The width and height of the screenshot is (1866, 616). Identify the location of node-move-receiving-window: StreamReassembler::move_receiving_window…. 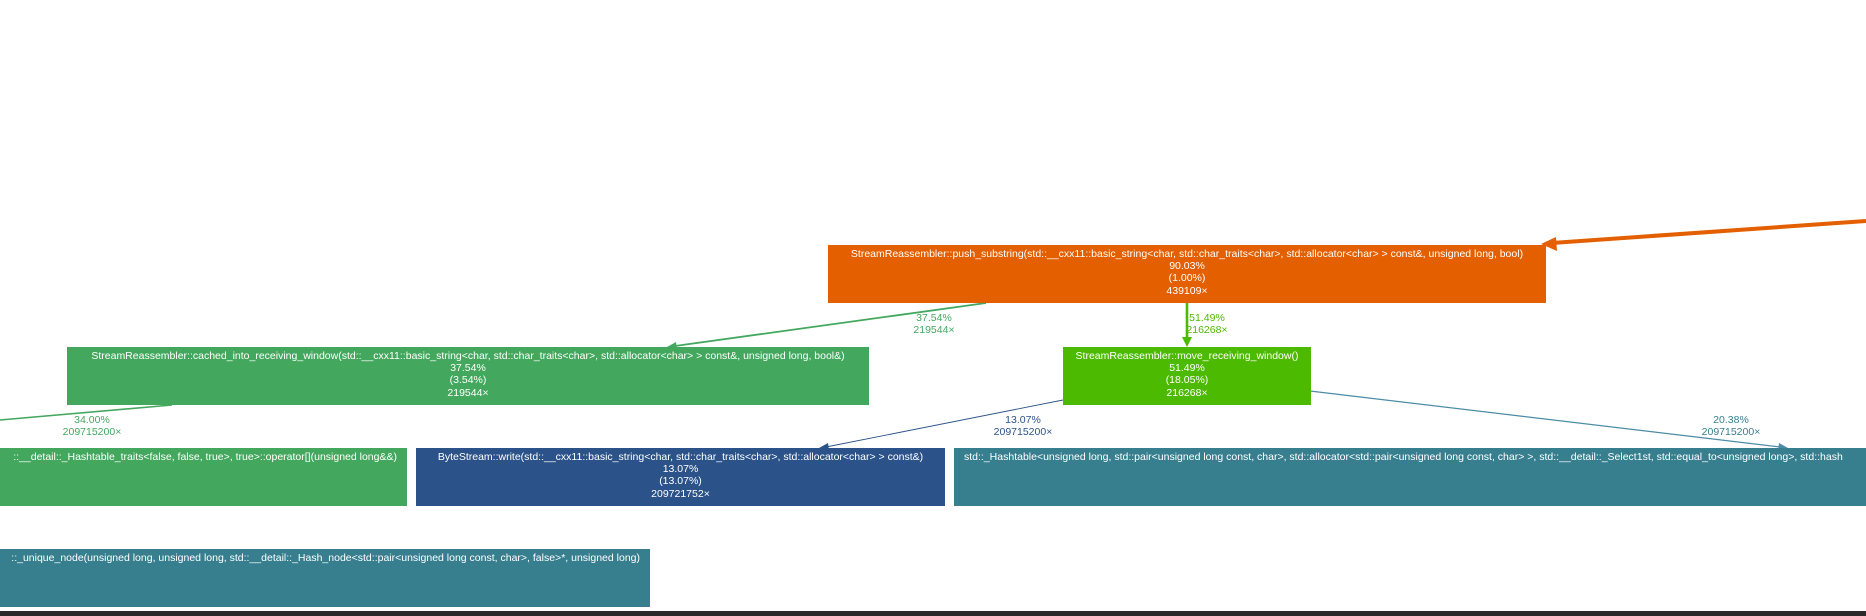
(1187, 376).